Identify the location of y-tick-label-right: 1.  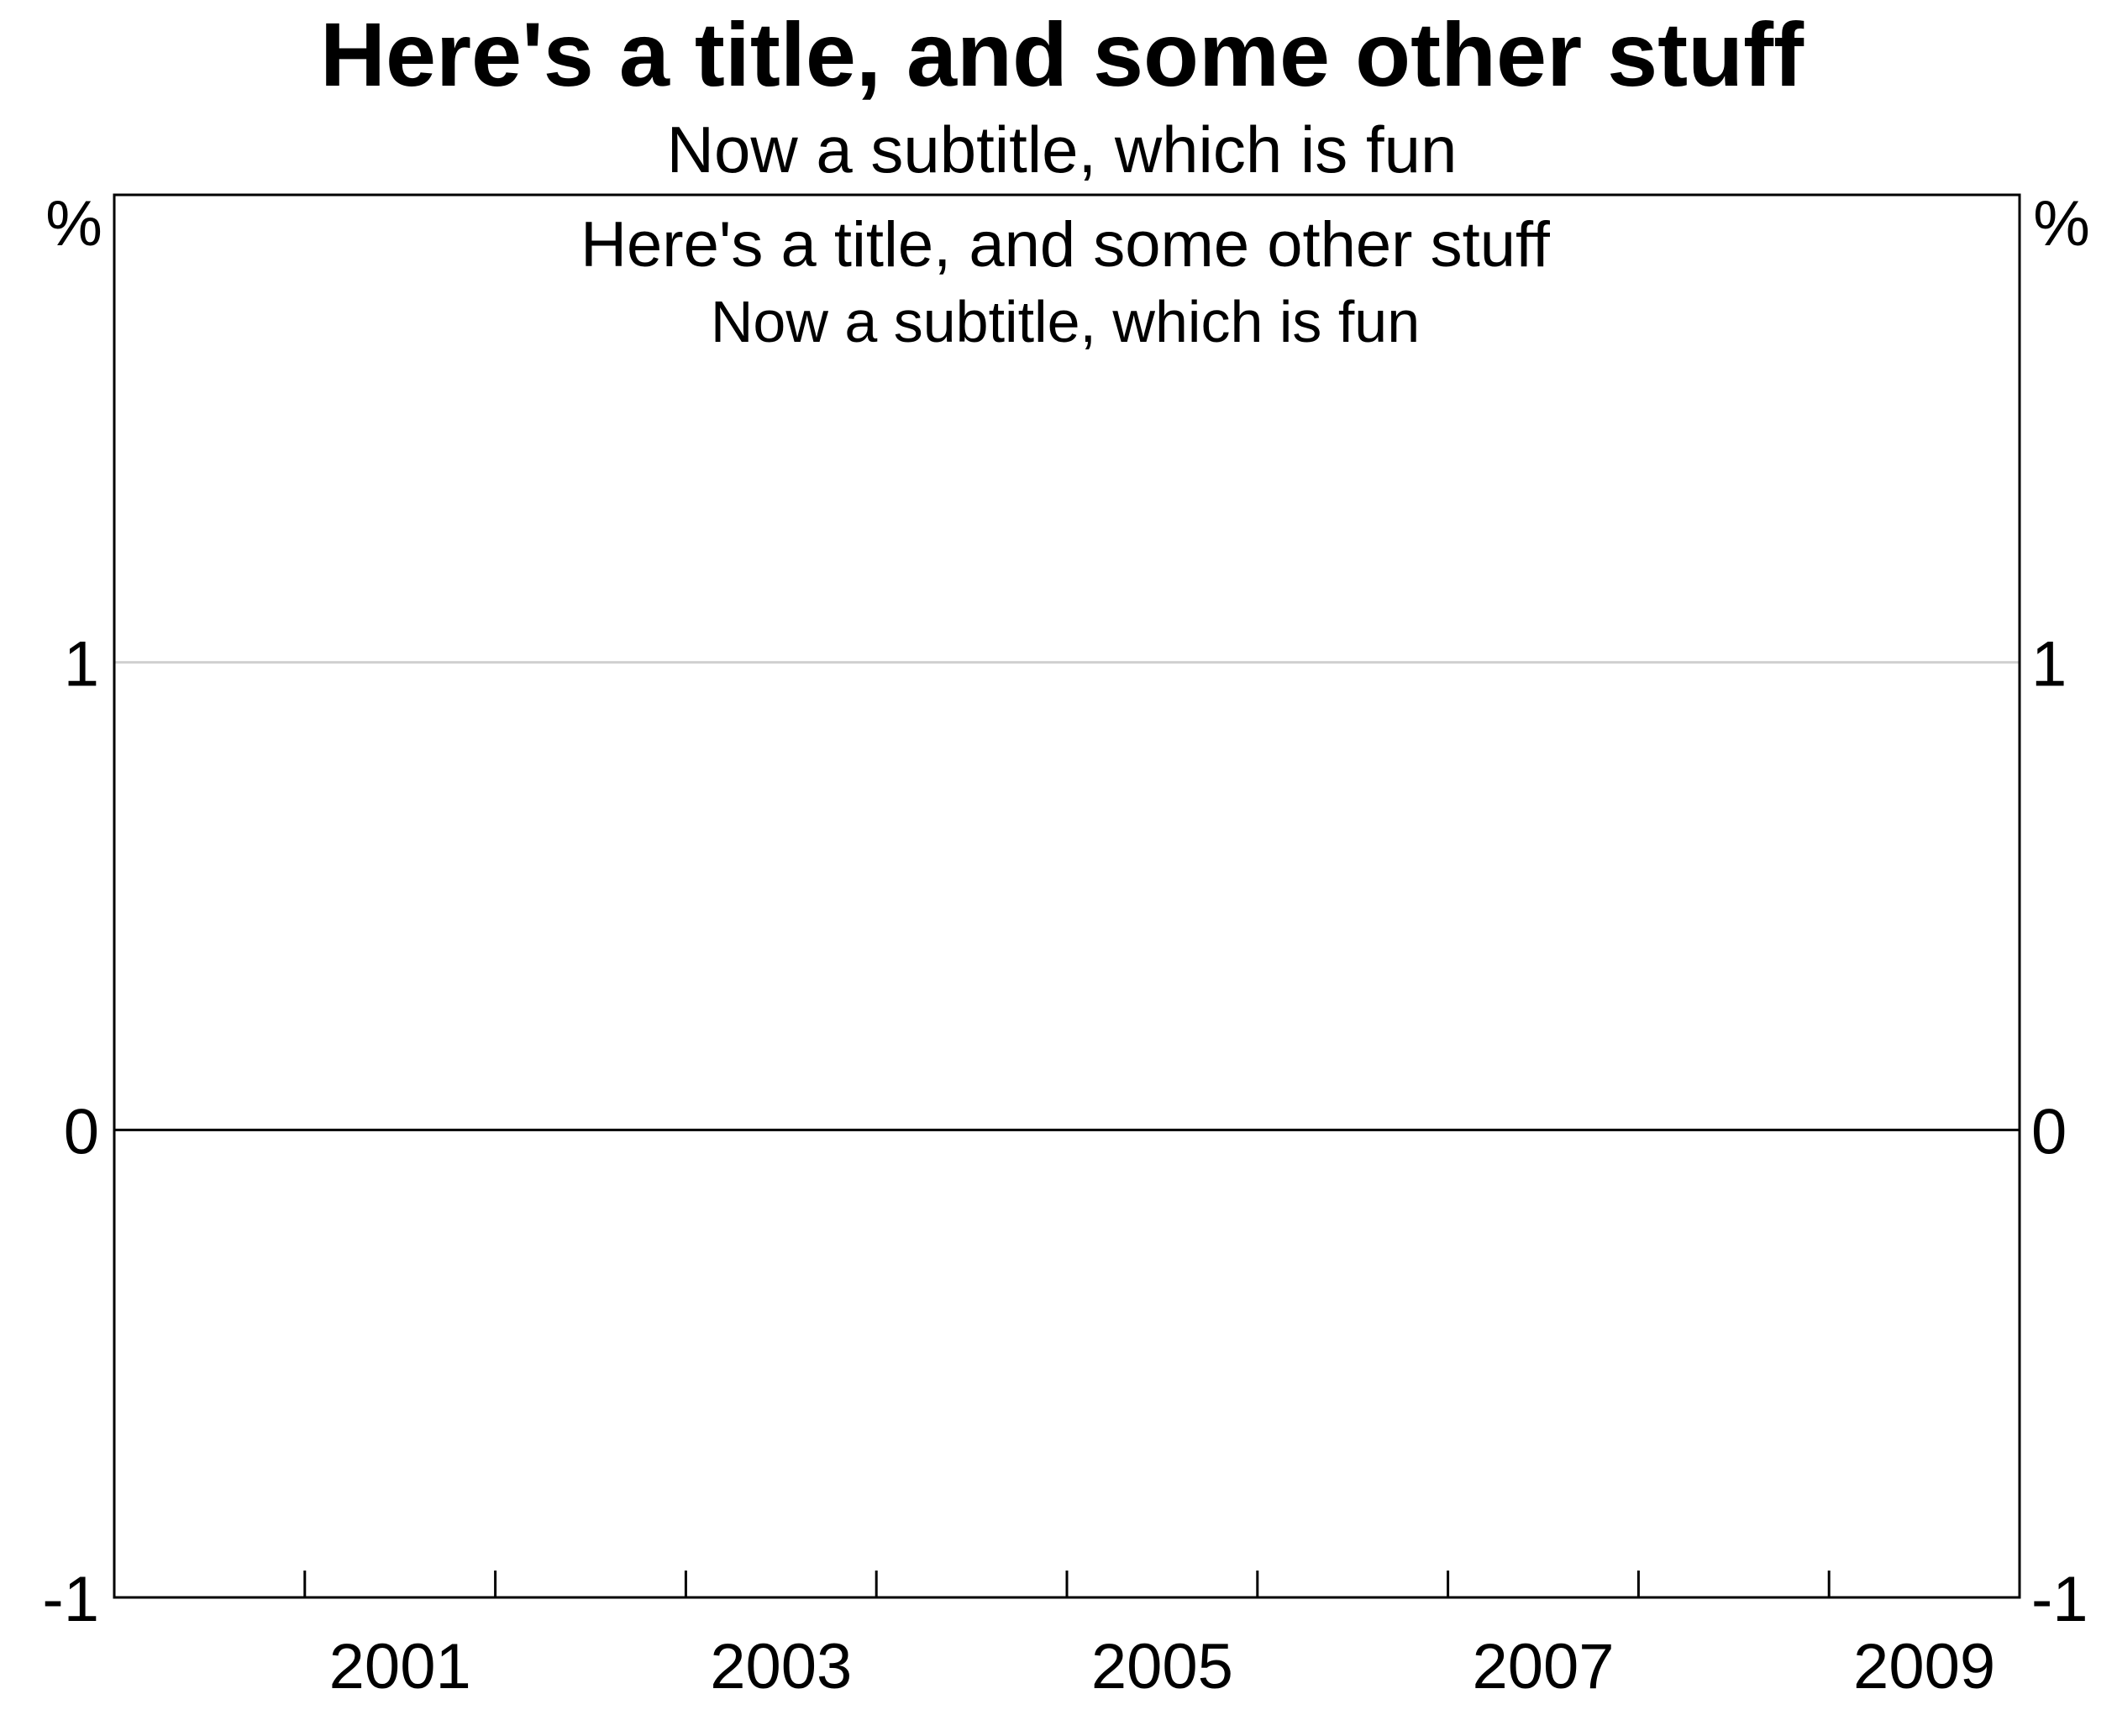
(2049, 664).